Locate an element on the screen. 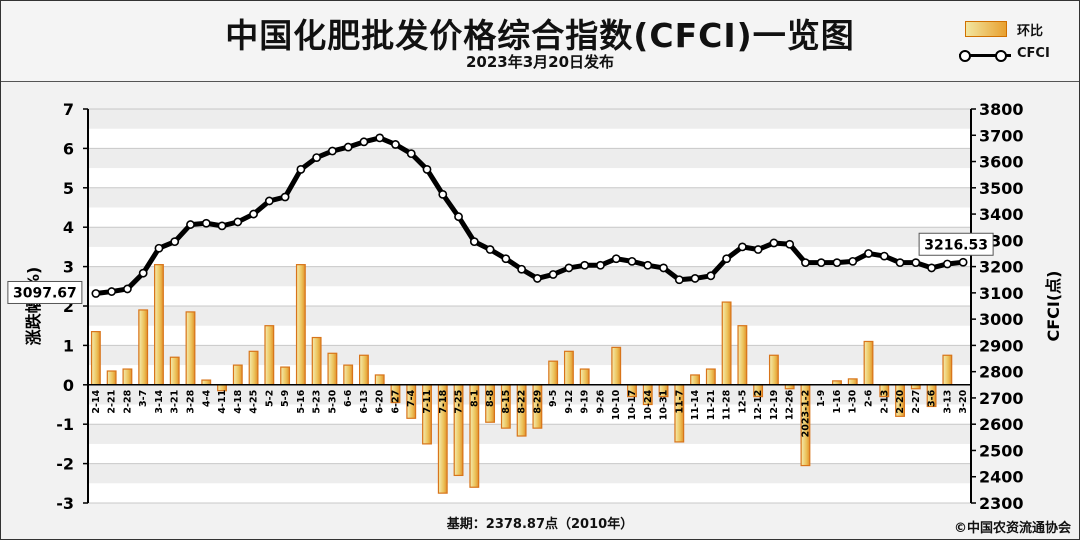  category-label-9-5: 9-5 is located at coordinates (553, 398).